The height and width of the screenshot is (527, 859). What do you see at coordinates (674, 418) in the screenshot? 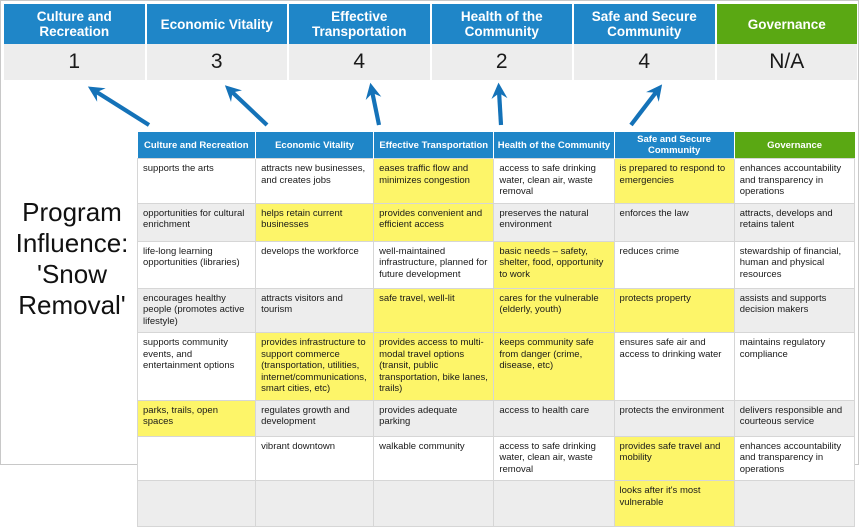
I see `matrix-cell: protects the environment` at bounding box center [674, 418].